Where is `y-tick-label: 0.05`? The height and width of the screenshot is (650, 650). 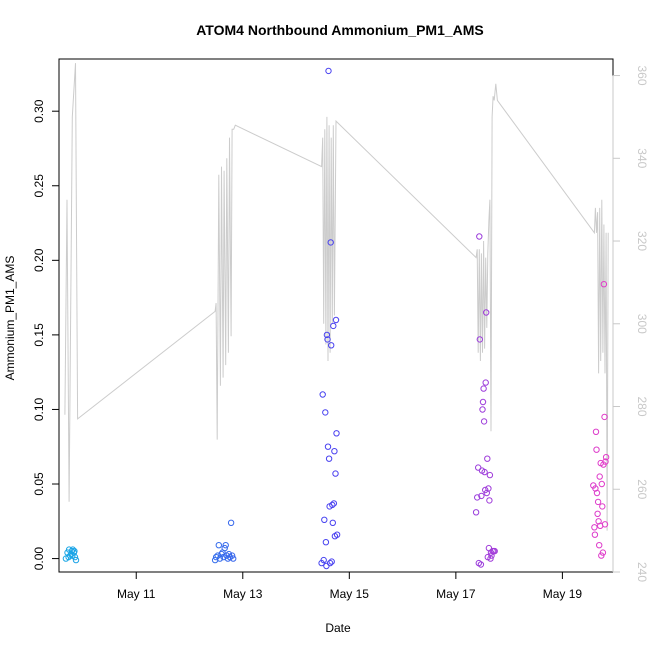
y-tick-label: 0.05 is located at coordinates (39, 484).